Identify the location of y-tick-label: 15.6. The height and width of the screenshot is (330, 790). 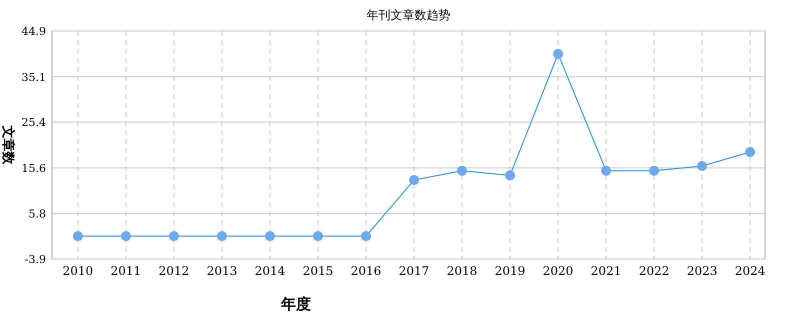
(34, 168).